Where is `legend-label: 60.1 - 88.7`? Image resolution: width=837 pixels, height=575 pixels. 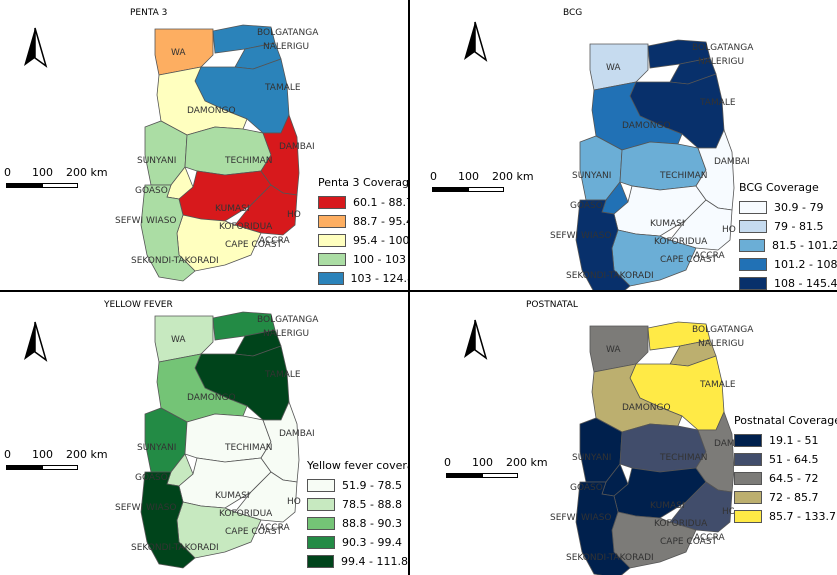 legend-label: 60.1 - 88.7 is located at coordinates (380, 202).